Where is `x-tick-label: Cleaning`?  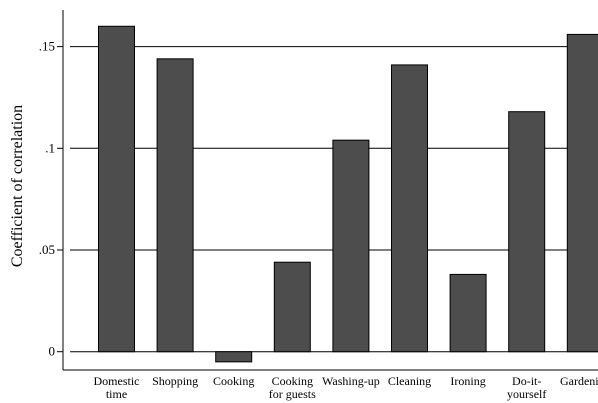 x-tick-label: Cleaning is located at coordinates (409, 381).